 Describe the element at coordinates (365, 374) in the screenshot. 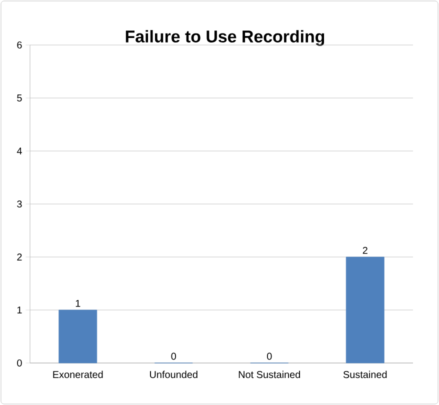

I see `x-tick-label: Sustained` at that location.